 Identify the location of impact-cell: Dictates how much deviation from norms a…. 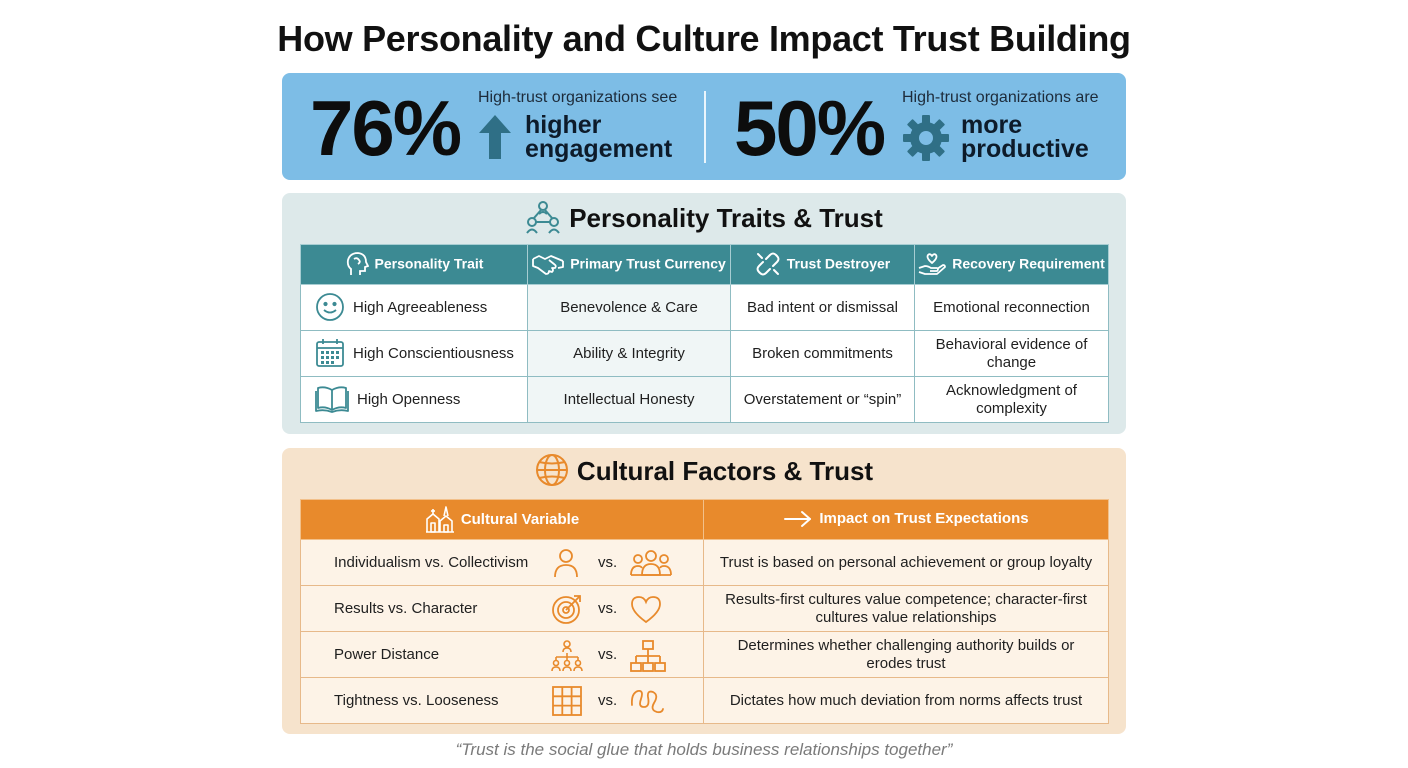
(906, 700).